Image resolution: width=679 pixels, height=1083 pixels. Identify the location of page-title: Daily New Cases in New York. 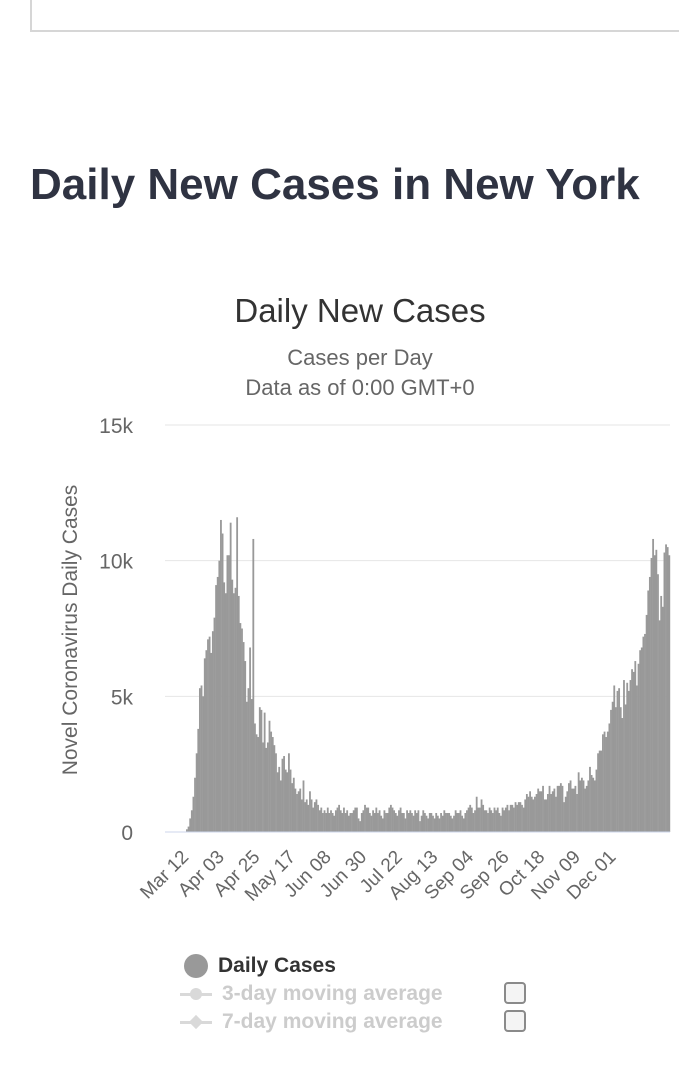
(335, 184).